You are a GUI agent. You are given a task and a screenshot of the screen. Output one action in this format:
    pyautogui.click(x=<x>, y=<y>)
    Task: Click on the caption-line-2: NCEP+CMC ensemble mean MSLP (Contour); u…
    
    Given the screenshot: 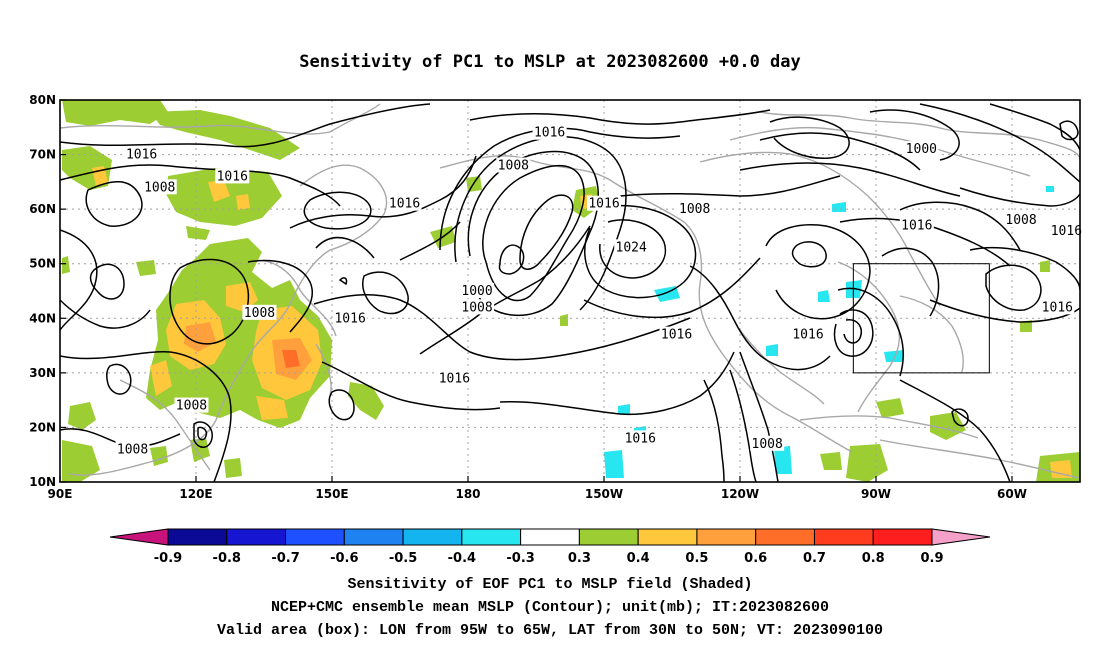 What is the action you would take?
    pyautogui.click(x=550, y=607)
    